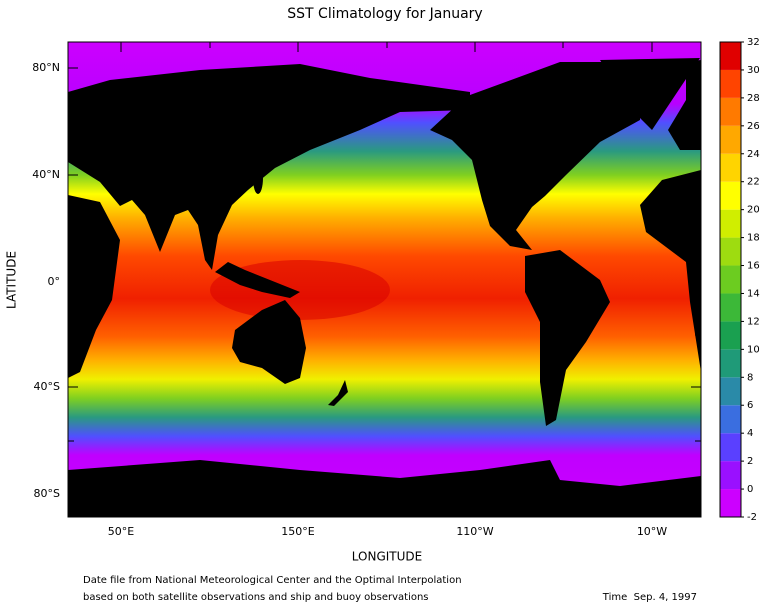 The width and height of the screenshot is (770, 609). Describe the element at coordinates (257, 280) in the screenshot. I see `indonesia` at that location.